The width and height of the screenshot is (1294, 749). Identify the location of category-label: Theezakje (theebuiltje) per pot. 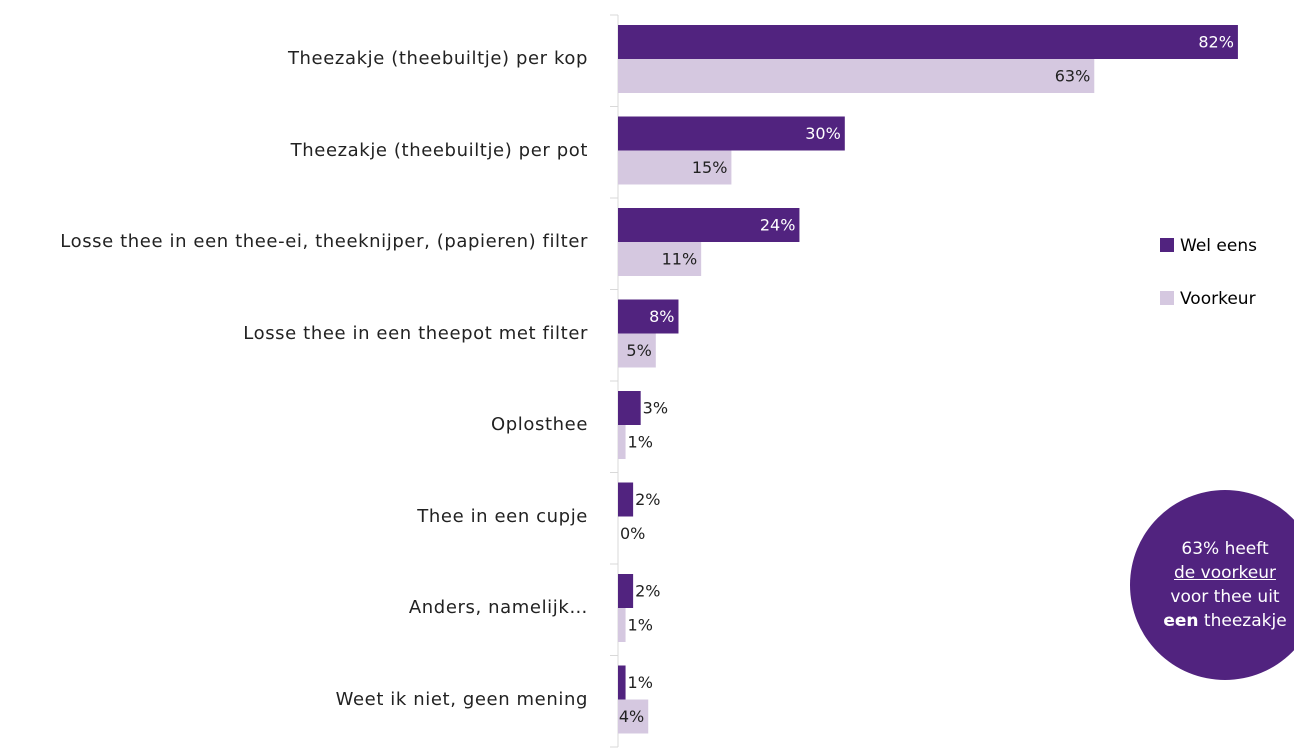
(294, 151).